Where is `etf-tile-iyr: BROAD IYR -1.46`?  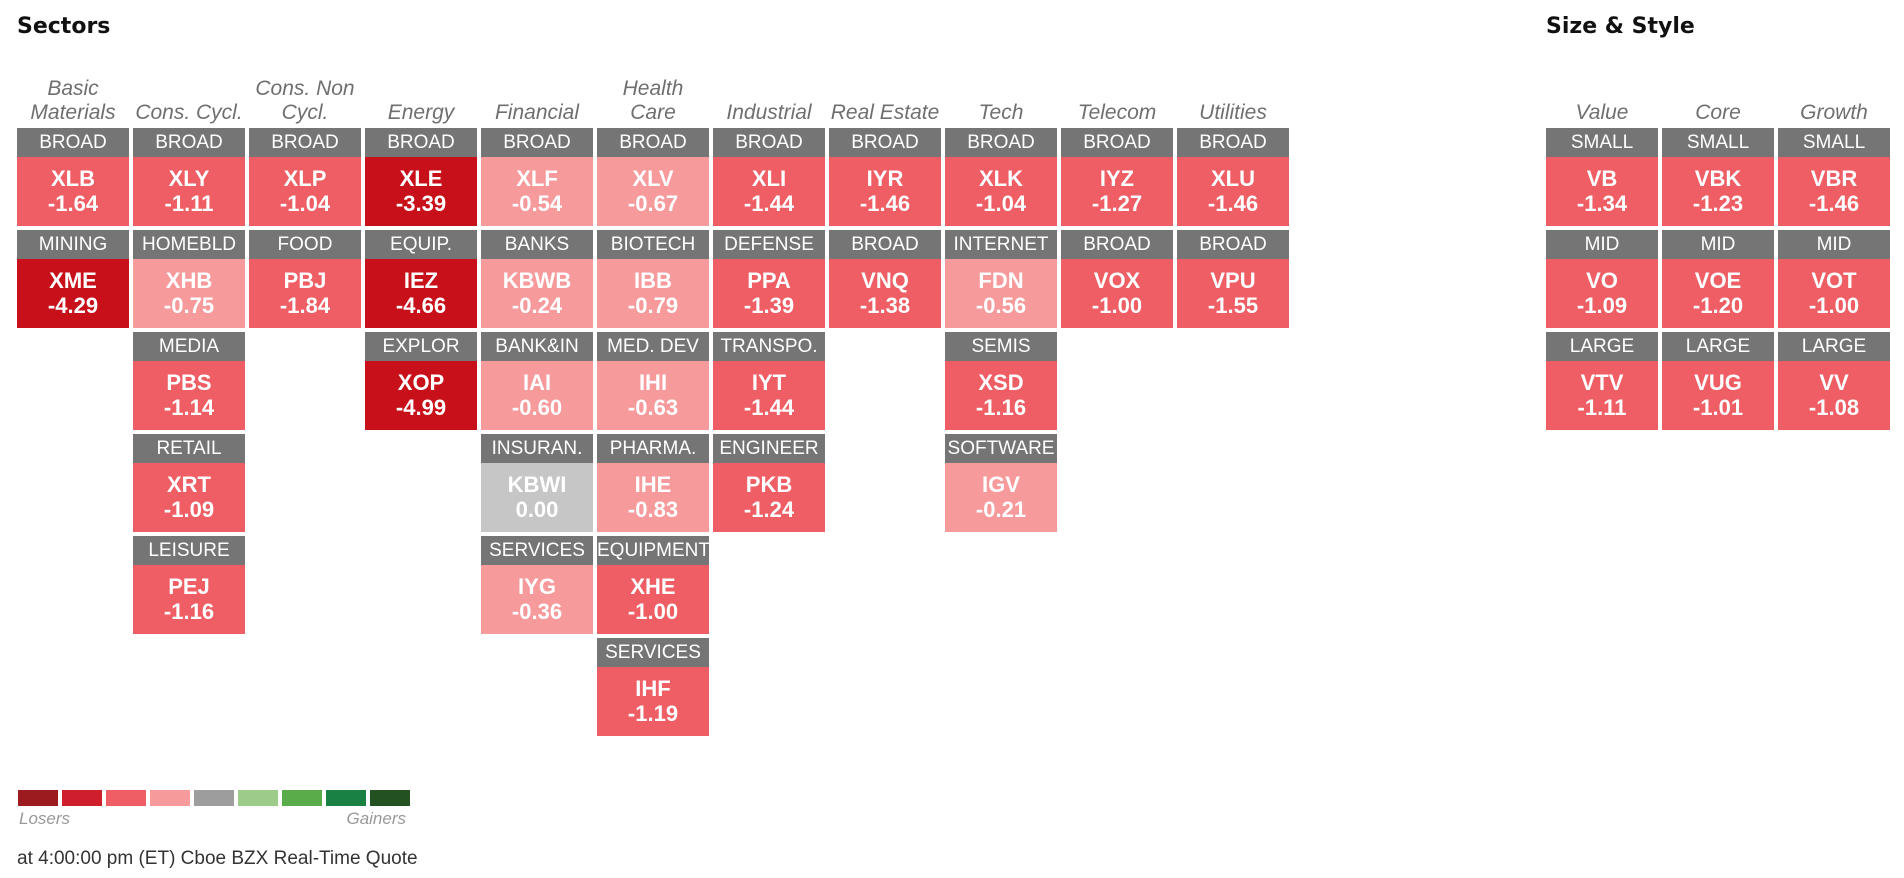 etf-tile-iyr: BROAD IYR -1.46 is located at coordinates (885, 177).